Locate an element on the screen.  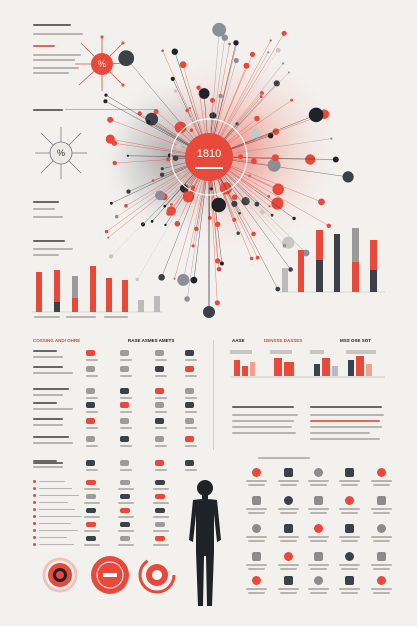
bottom-right-title is located at coordinates (284, 458).